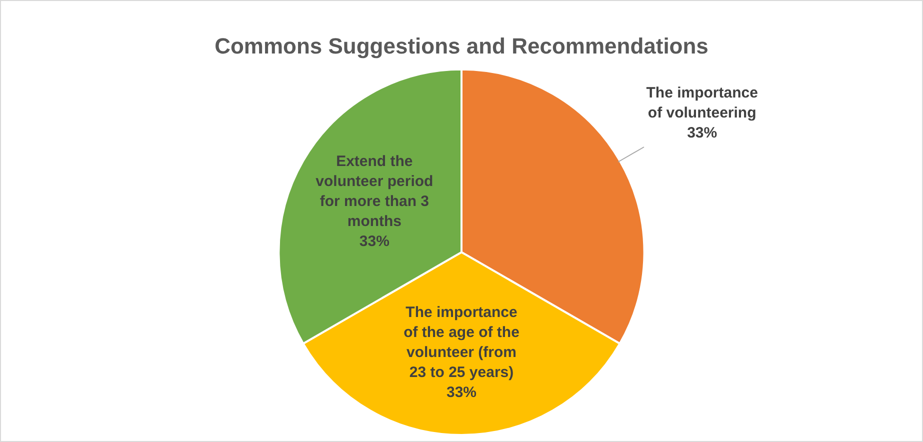 This screenshot has height=442, width=923. What do you see at coordinates (702, 103) in the screenshot?
I see `slice-label: The importance of volunteering` at bounding box center [702, 103].